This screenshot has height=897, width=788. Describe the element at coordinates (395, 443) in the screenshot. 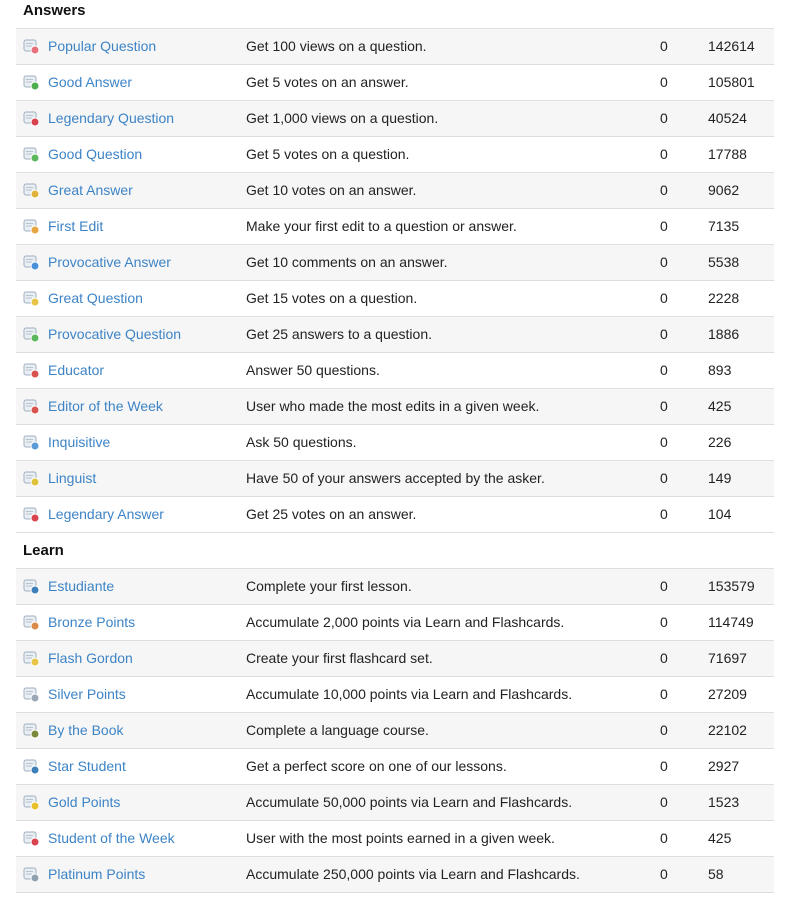

I see `badge-row: Inquisitive Ask 50 questions. 0 226` at that location.